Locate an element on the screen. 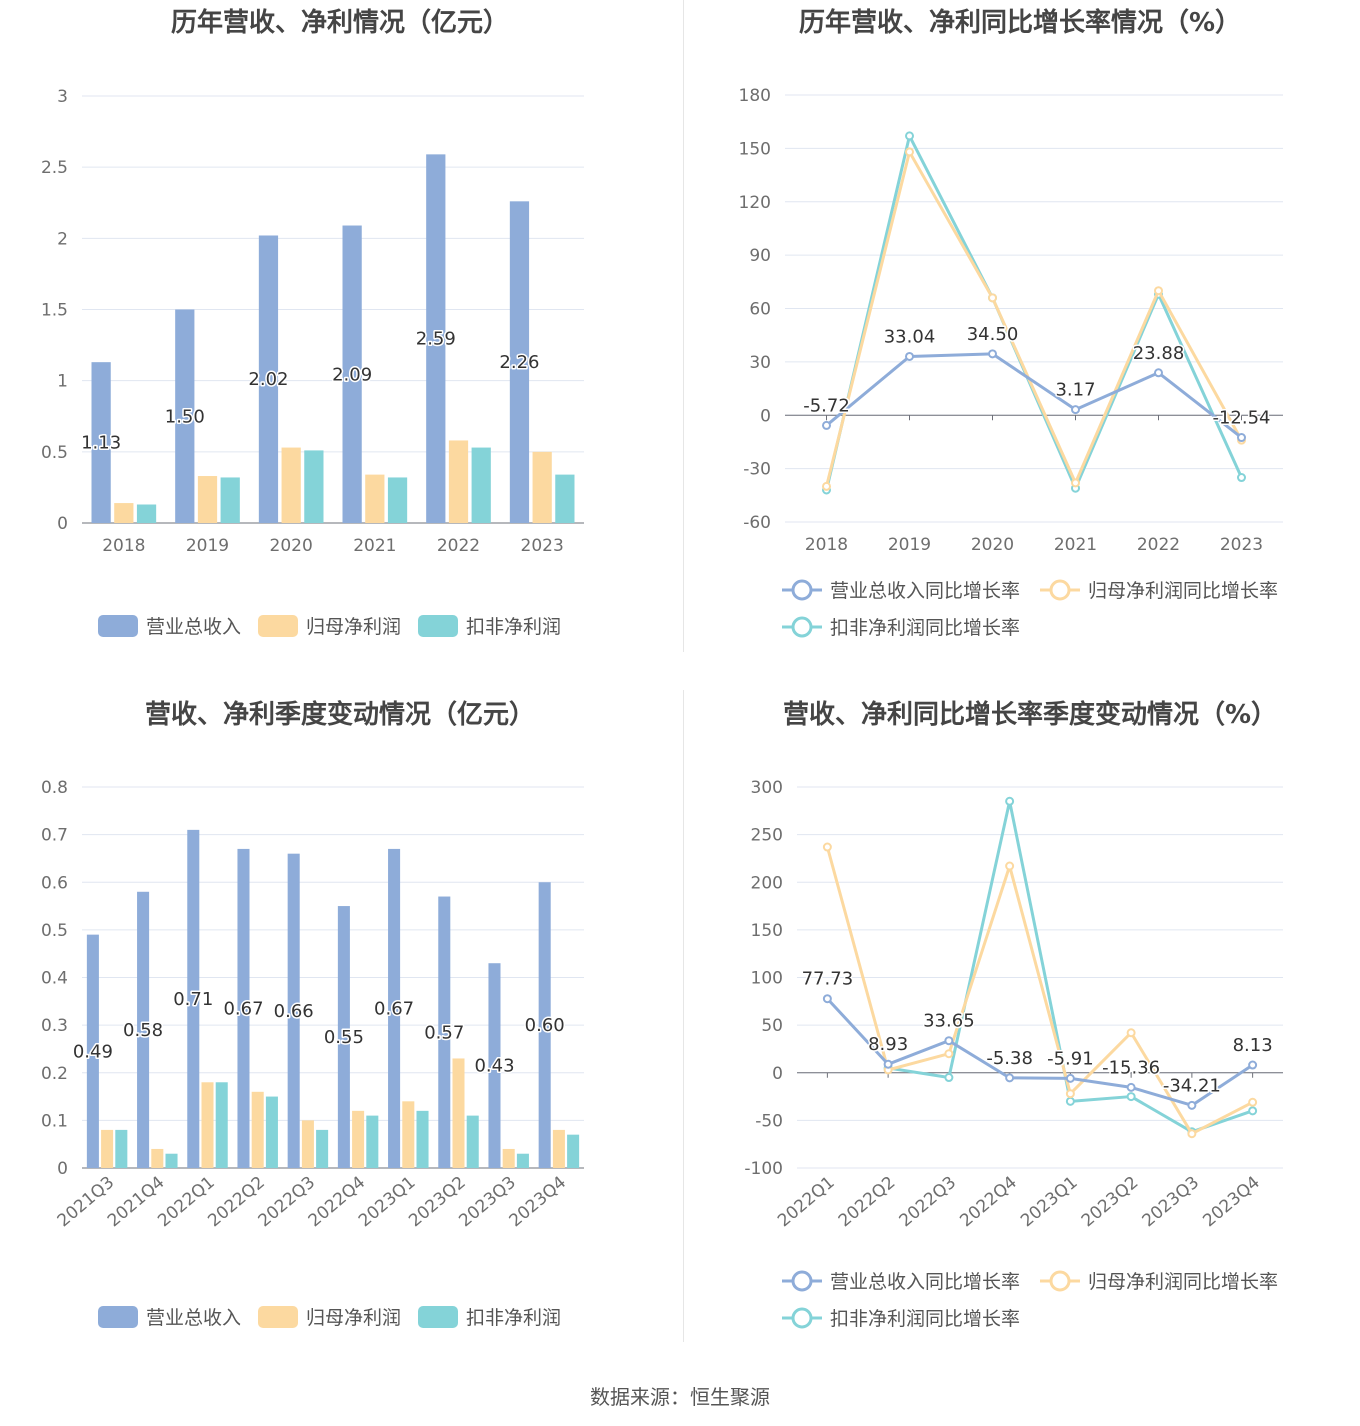 Image resolution: width=1360 pixels, height=1426 pixels. bar-data-label: 0.49 is located at coordinates (93, 1051).